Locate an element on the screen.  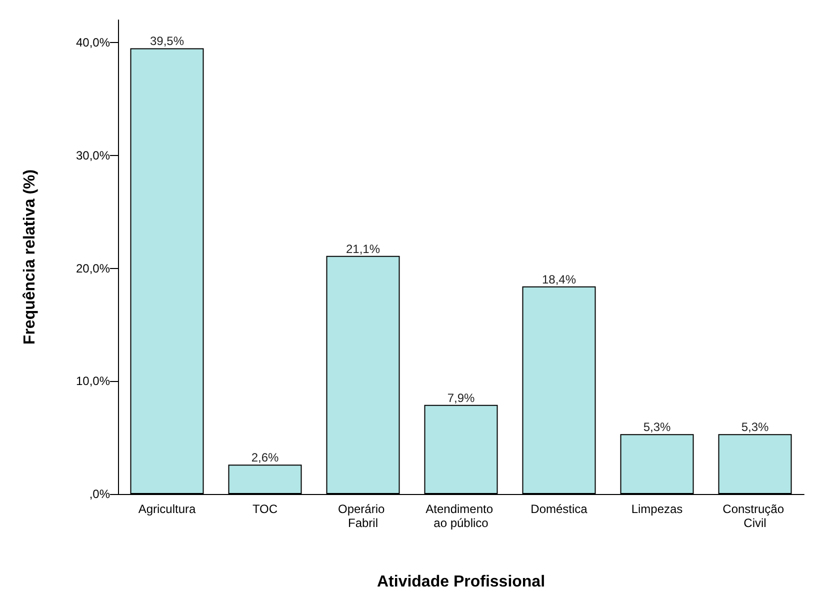
x-tick-label: Doméstica is located at coordinates (559, 509).